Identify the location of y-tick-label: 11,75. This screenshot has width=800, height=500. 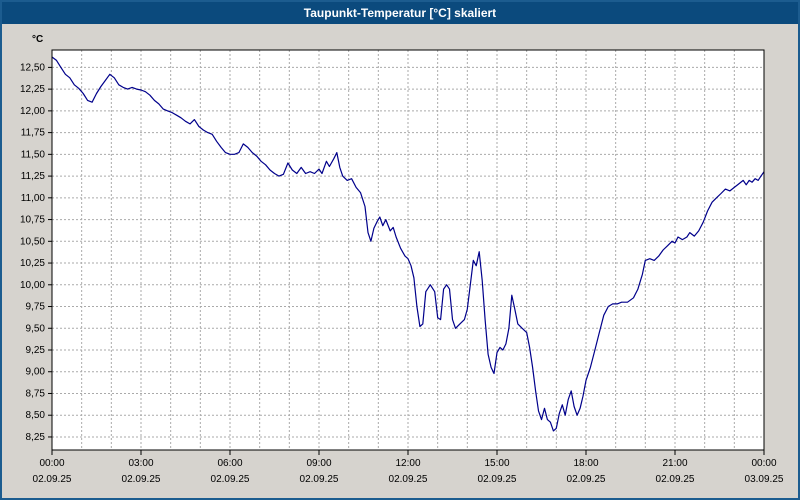
(33, 133).